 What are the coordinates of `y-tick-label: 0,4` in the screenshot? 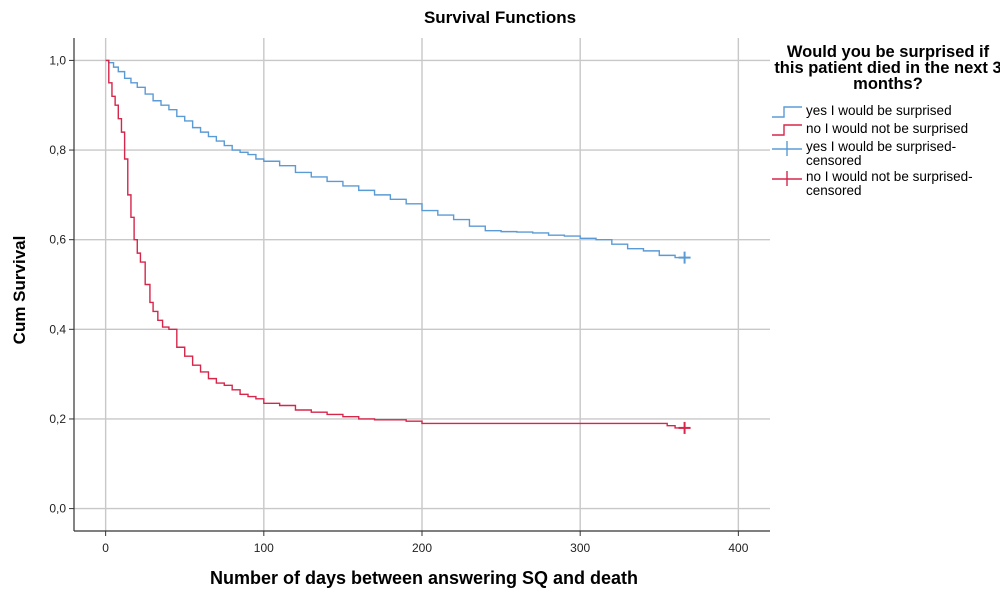 It's located at (57, 329).